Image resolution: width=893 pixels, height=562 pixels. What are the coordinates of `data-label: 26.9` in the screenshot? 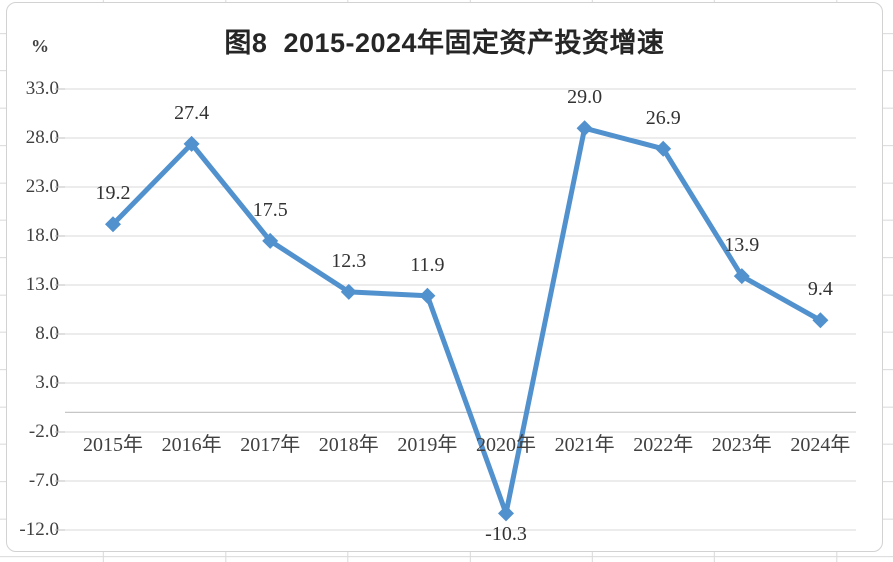 It's located at (663, 117).